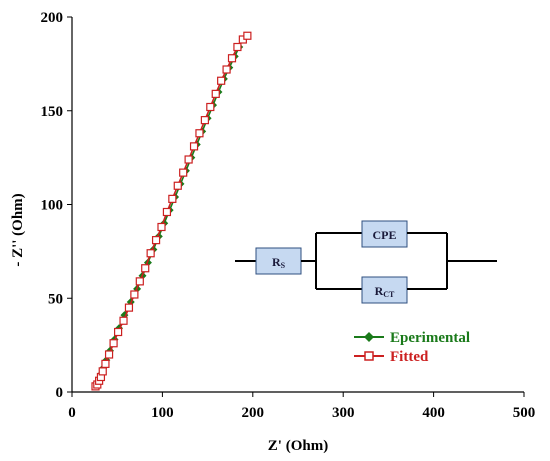 The image size is (550, 461). I want to click on equivalent-circuit: RS CPE RCT, so click(366, 262).